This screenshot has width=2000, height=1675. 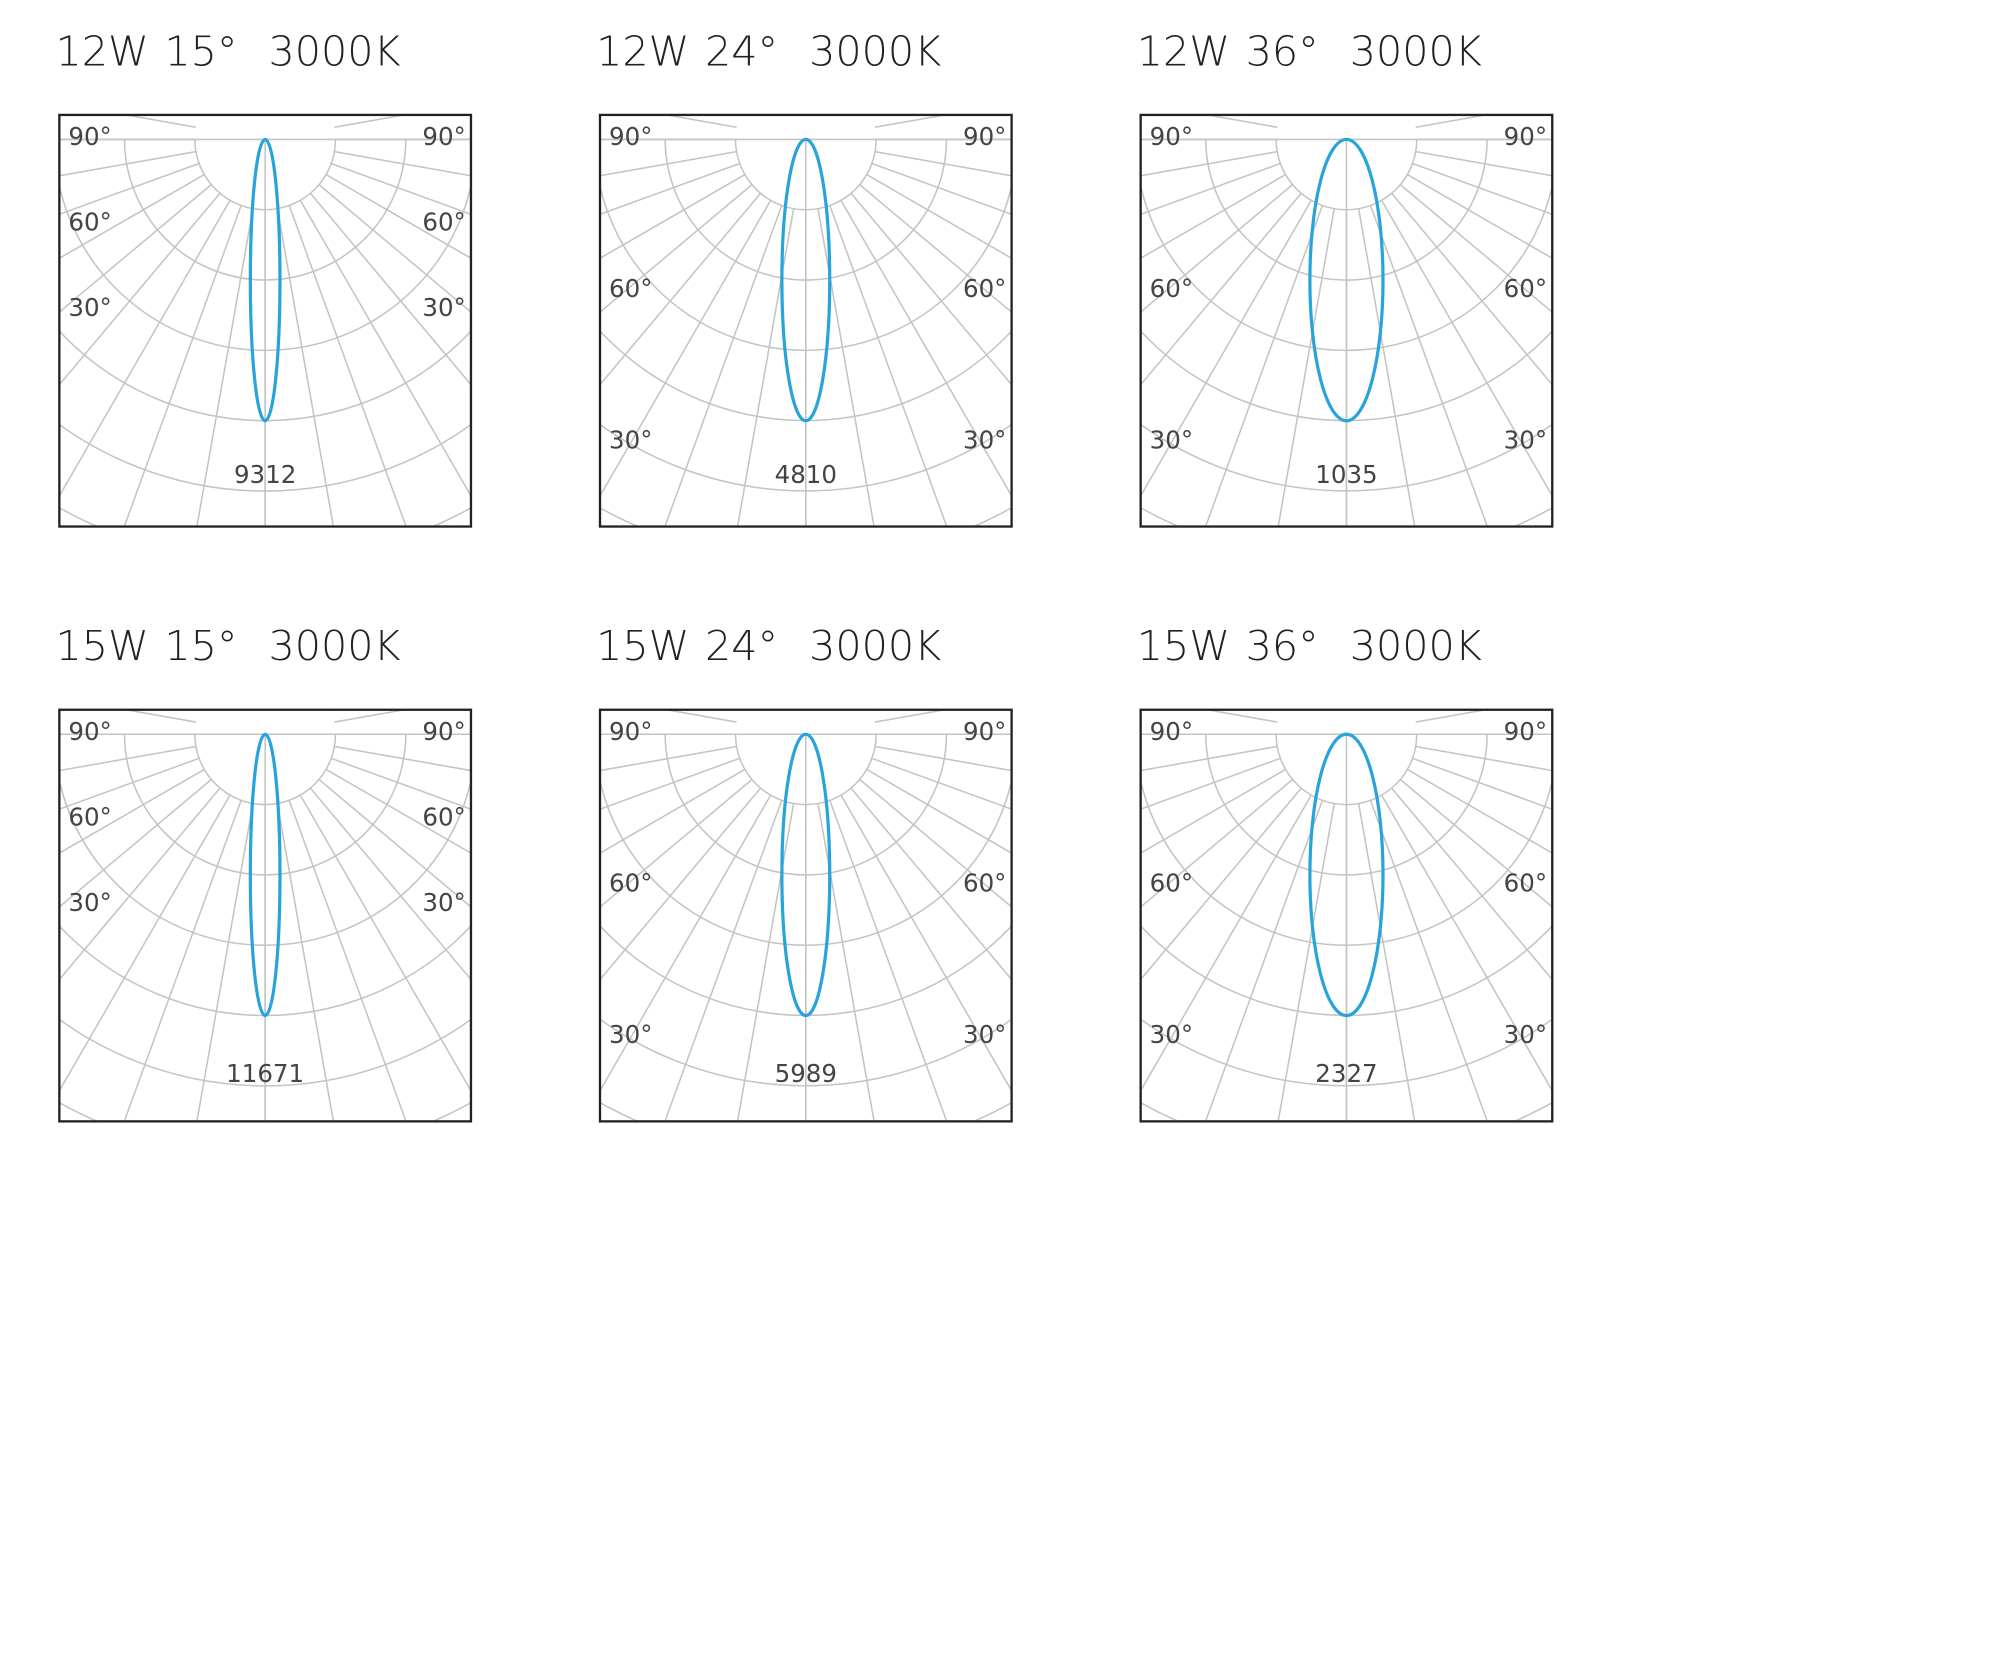 I want to click on polar-chart: 12W 24° 3000K 90° 90° 60° 60° 30° 30° 4810, so click(x=804, y=277).